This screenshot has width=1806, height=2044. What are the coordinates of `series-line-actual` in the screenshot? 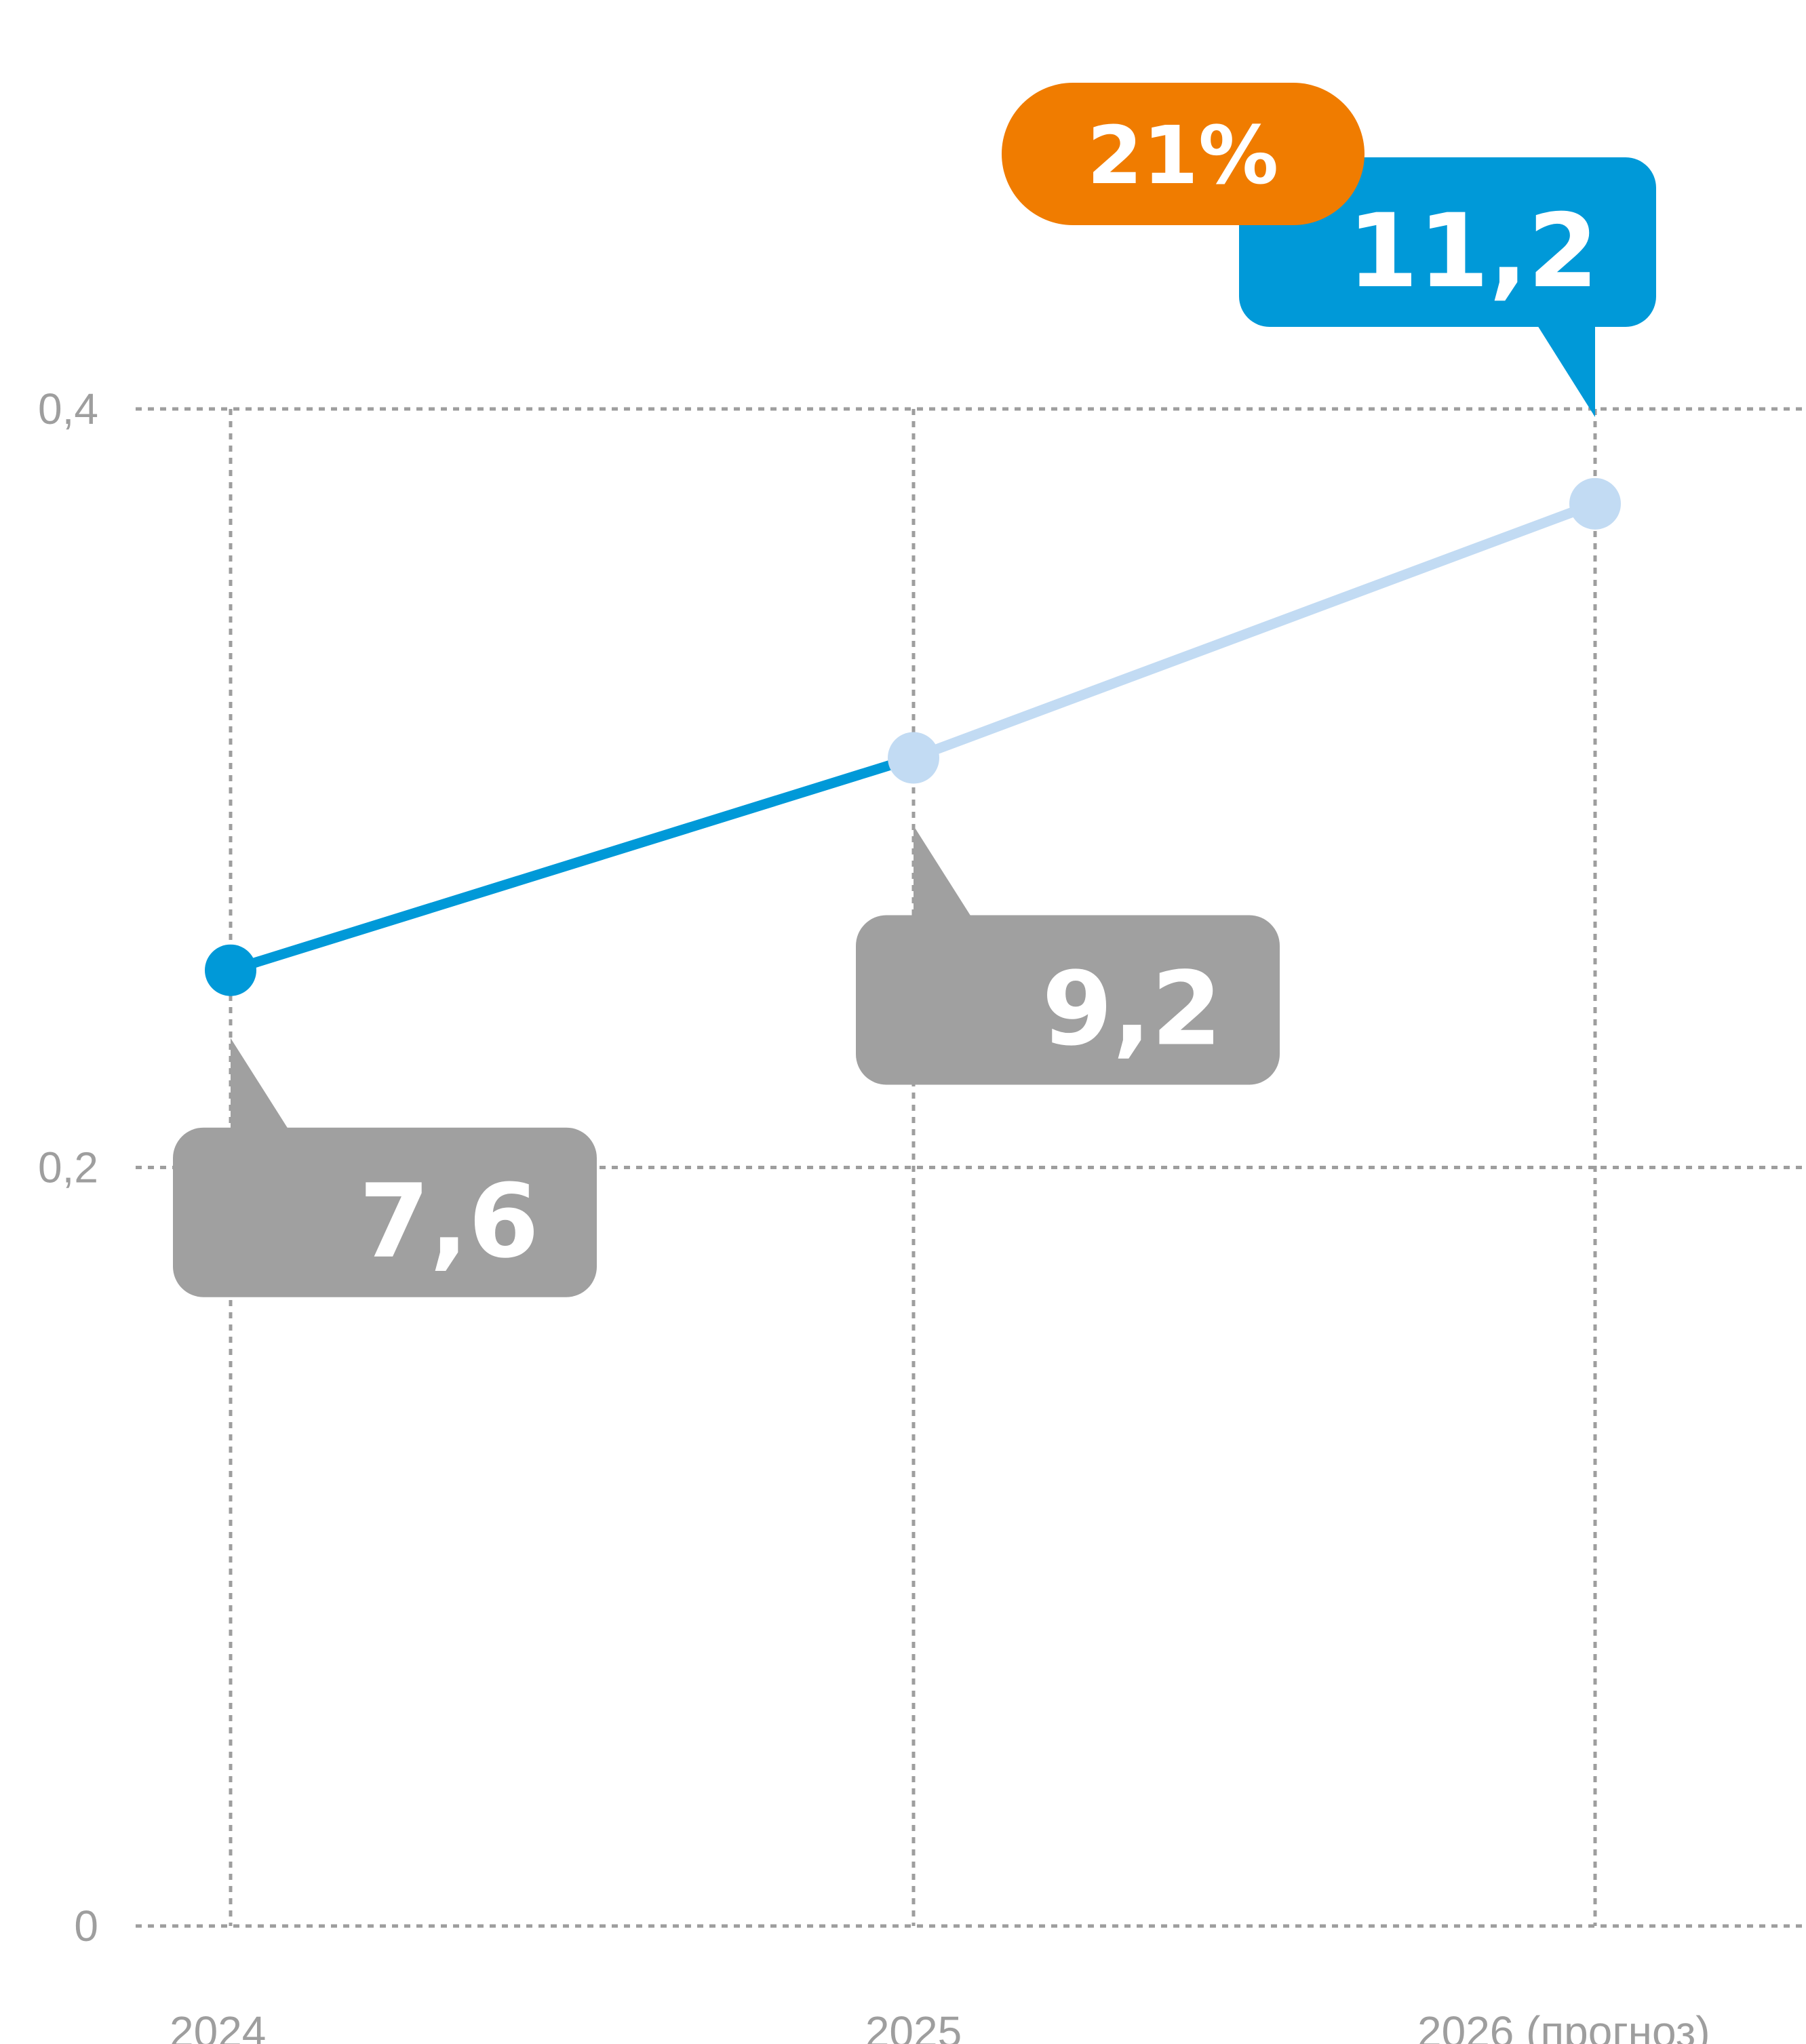 It's located at (572, 865).